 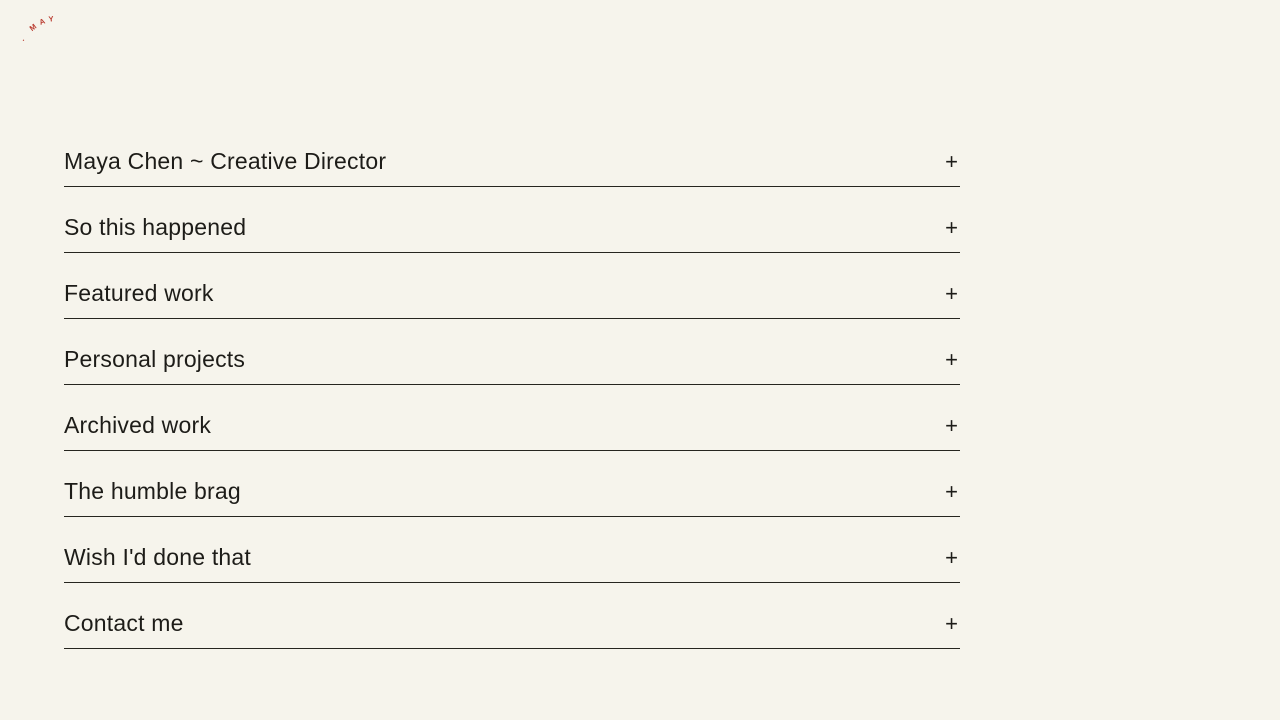 I want to click on accordion-row-archived-work: Archived work +, so click(x=512, y=418).